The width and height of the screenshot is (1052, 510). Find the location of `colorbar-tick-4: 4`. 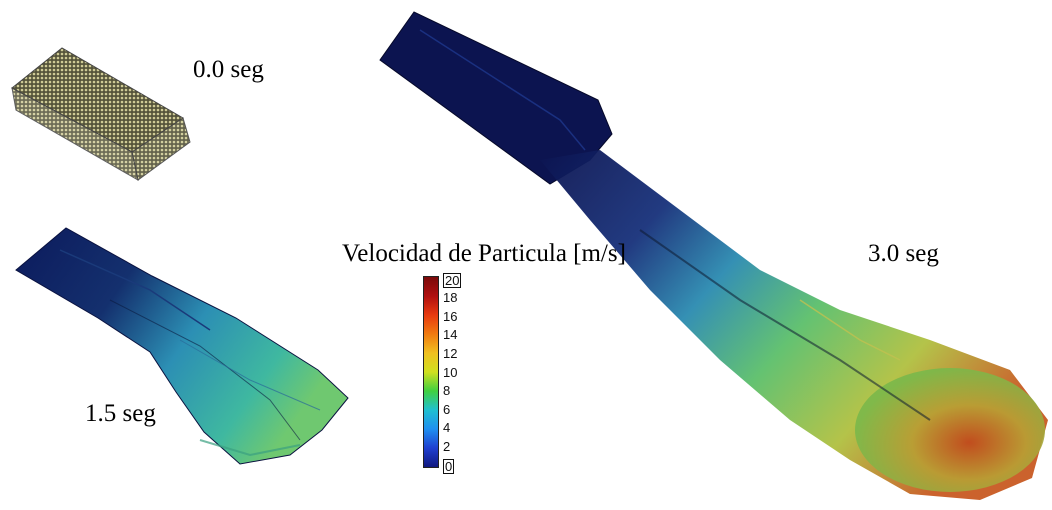

colorbar-tick-4: 4 is located at coordinates (447, 428).